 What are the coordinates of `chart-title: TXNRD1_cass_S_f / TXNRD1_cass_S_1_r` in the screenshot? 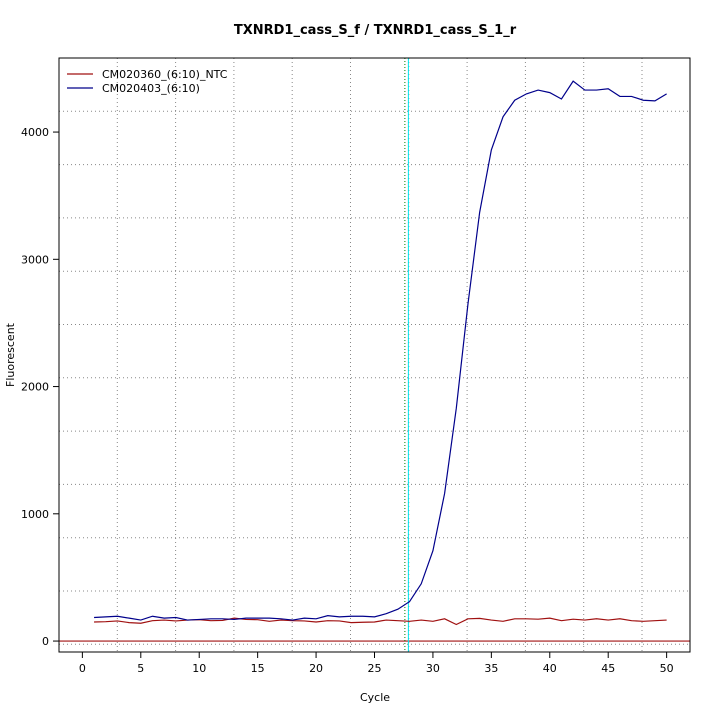 It's located at (375, 30).